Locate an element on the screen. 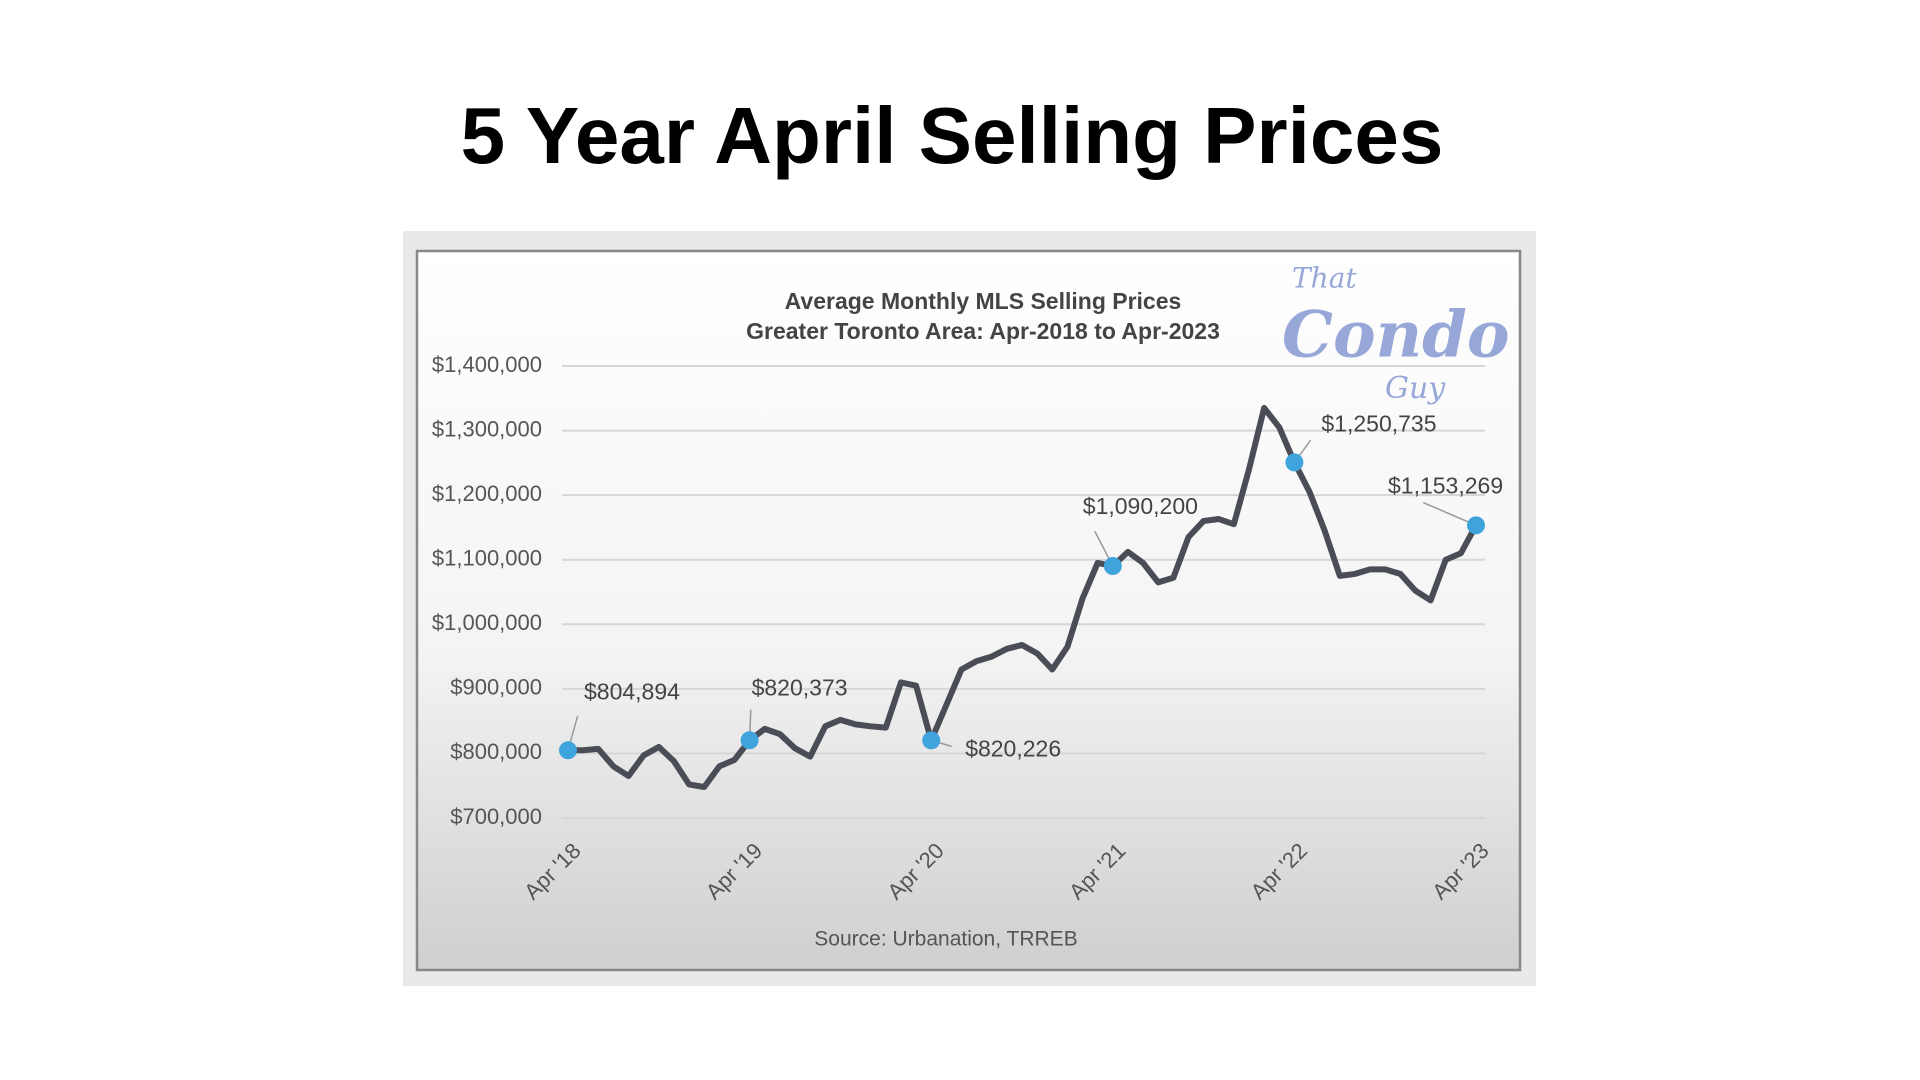 The width and height of the screenshot is (1920, 1080). leader-line is located at coordinates (1449, 514).